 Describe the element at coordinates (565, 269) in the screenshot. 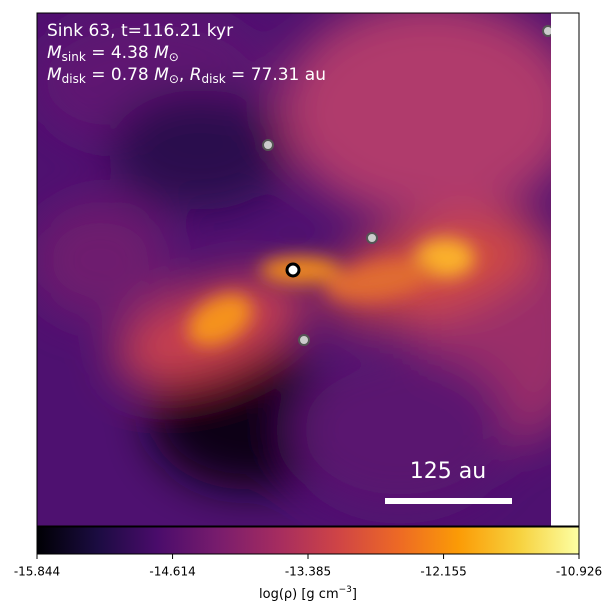

I see `blank-strip` at that location.